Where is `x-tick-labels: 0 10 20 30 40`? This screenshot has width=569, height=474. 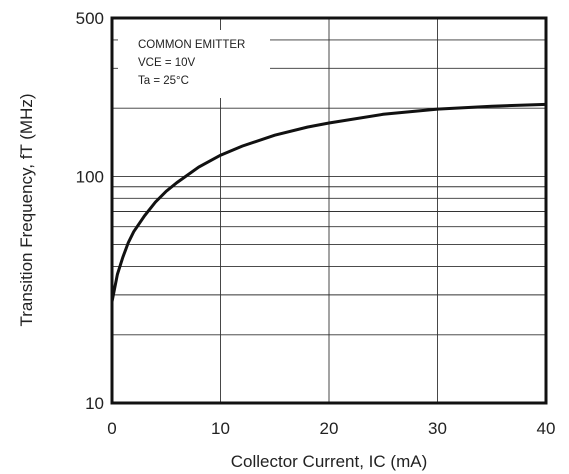 x-tick-labels: 0 10 20 30 40 is located at coordinates (331, 428).